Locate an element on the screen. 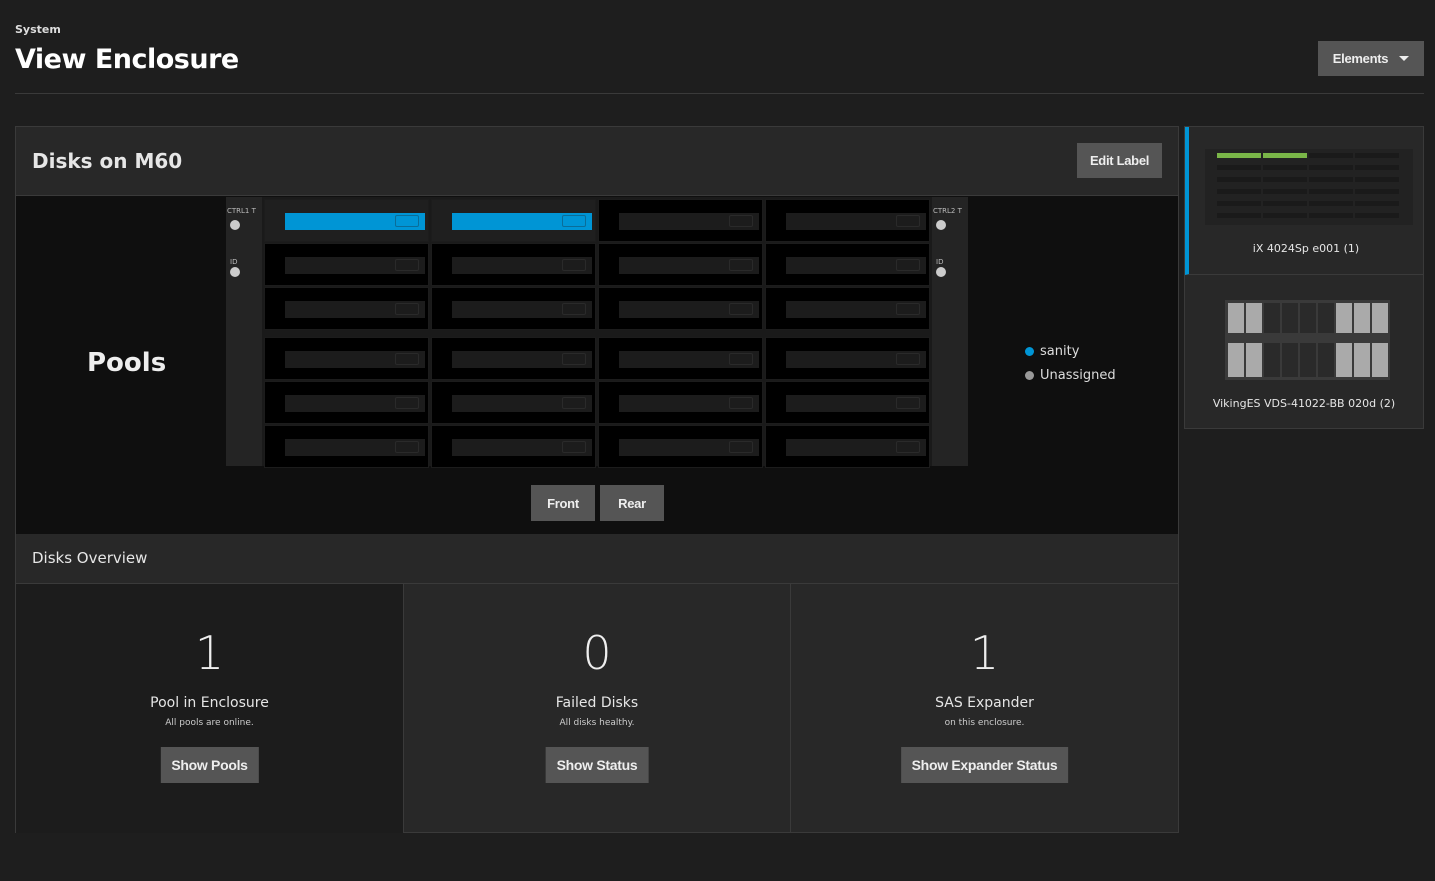  stat-value: 1 is located at coordinates (209, 653).